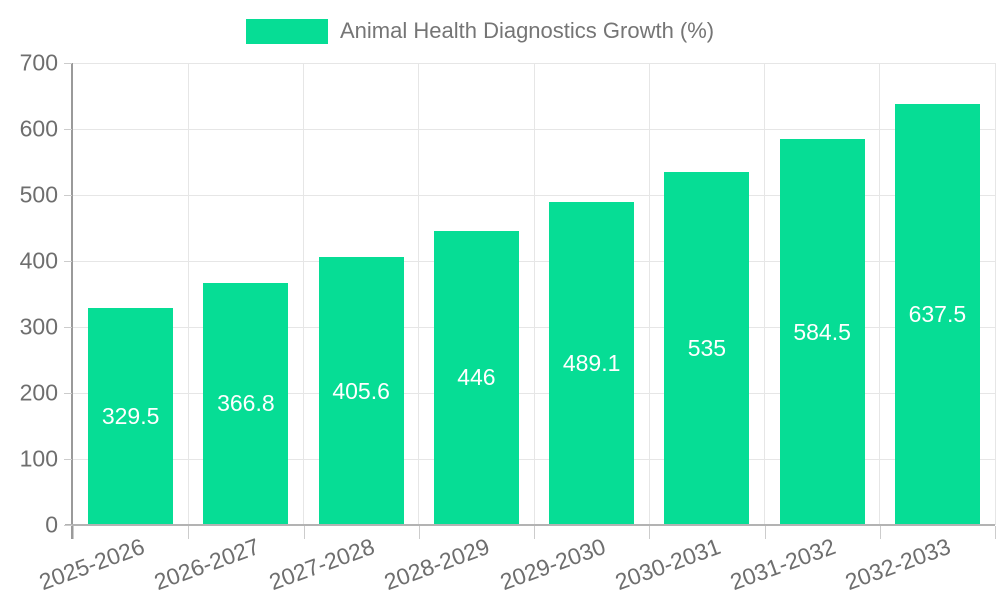  I want to click on bar-2026-2027: 366.8, so click(246, 403).